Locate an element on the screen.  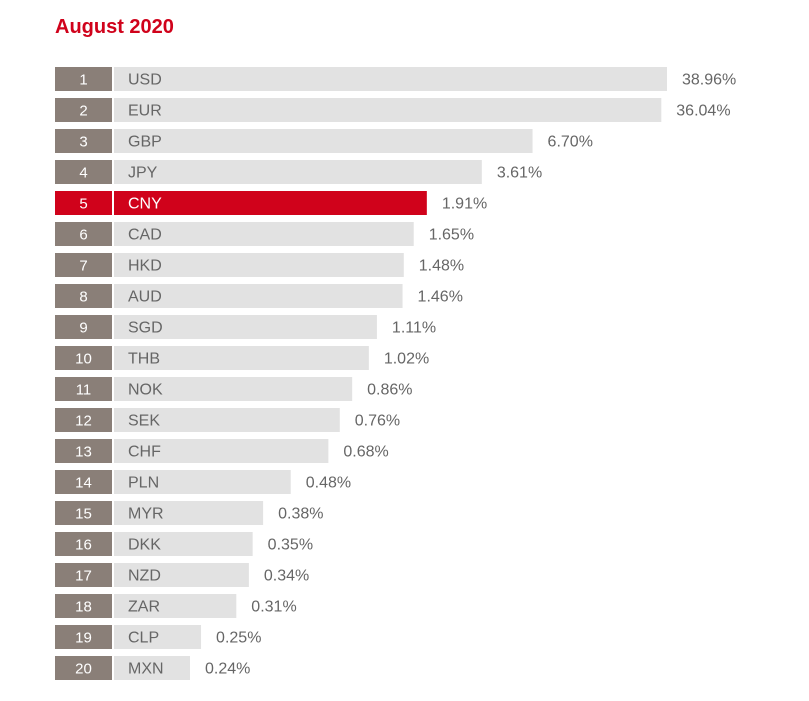
currency-label: ZAR is located at coordinates (144, 607).